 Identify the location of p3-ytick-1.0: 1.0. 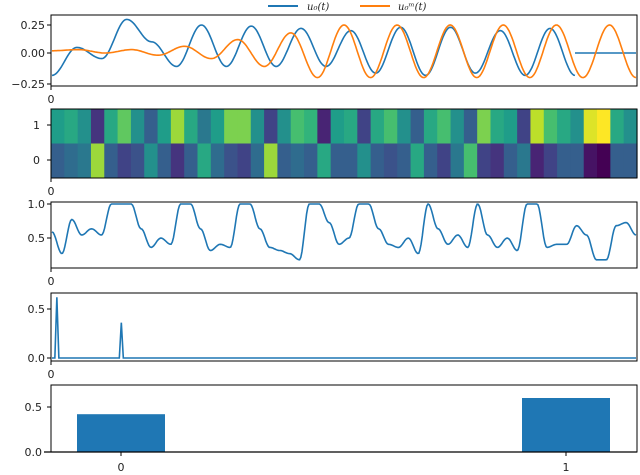
(37, 204).